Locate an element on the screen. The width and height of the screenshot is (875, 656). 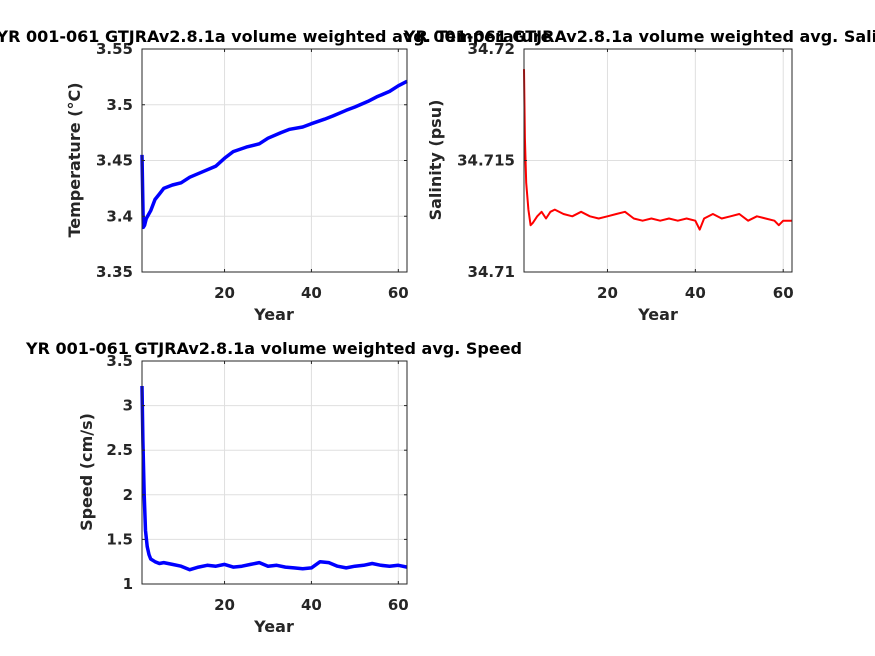
temperature-ylabel: Temperature (°C) is located at coordinates (74, 159).